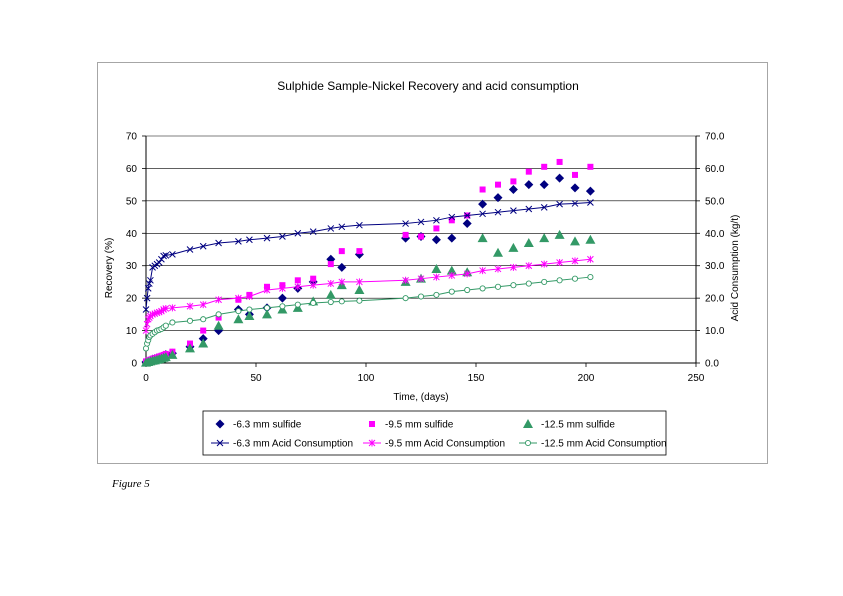 The image size is (843, 596). Describe the element at coordinates (696, 378) in the screenshot. I see `x-tick-label: 250` at that location.